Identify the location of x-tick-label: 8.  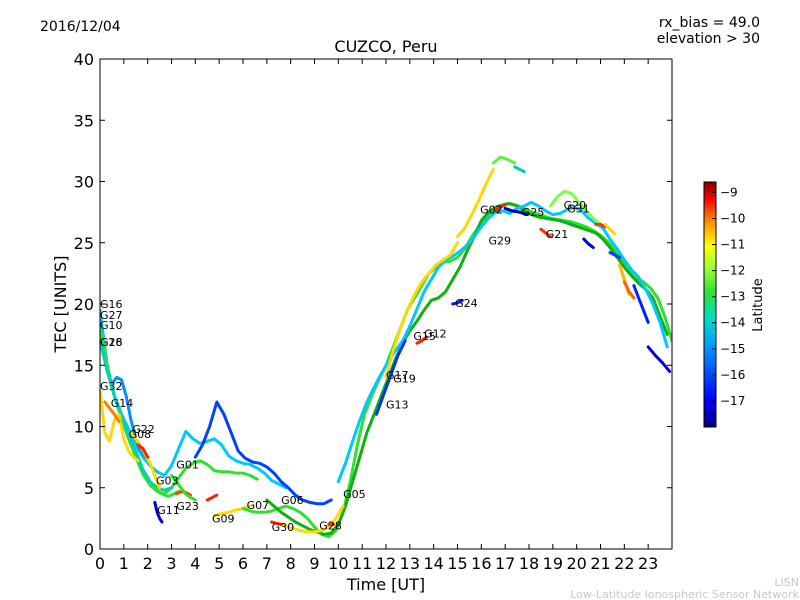
(291, 563).